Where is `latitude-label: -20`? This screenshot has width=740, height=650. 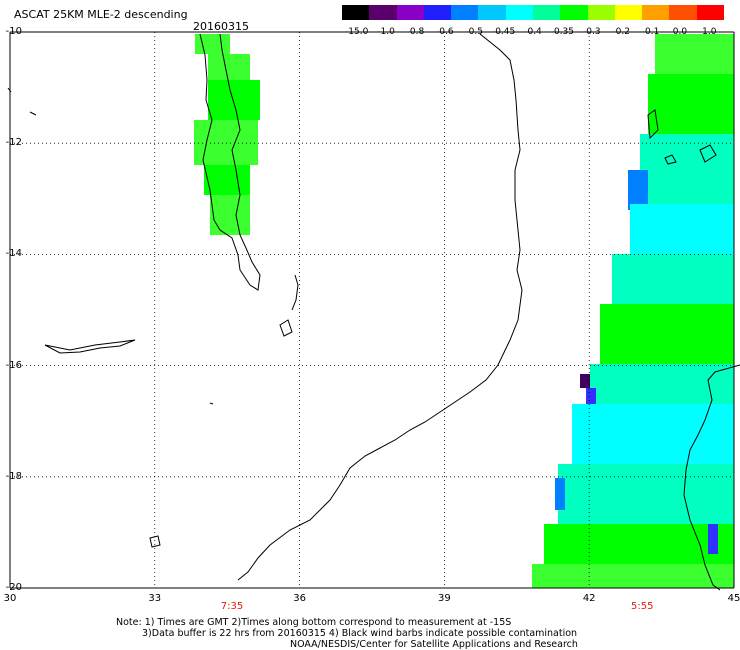 latitude-label: -20 is located at coordinates (13, 587).